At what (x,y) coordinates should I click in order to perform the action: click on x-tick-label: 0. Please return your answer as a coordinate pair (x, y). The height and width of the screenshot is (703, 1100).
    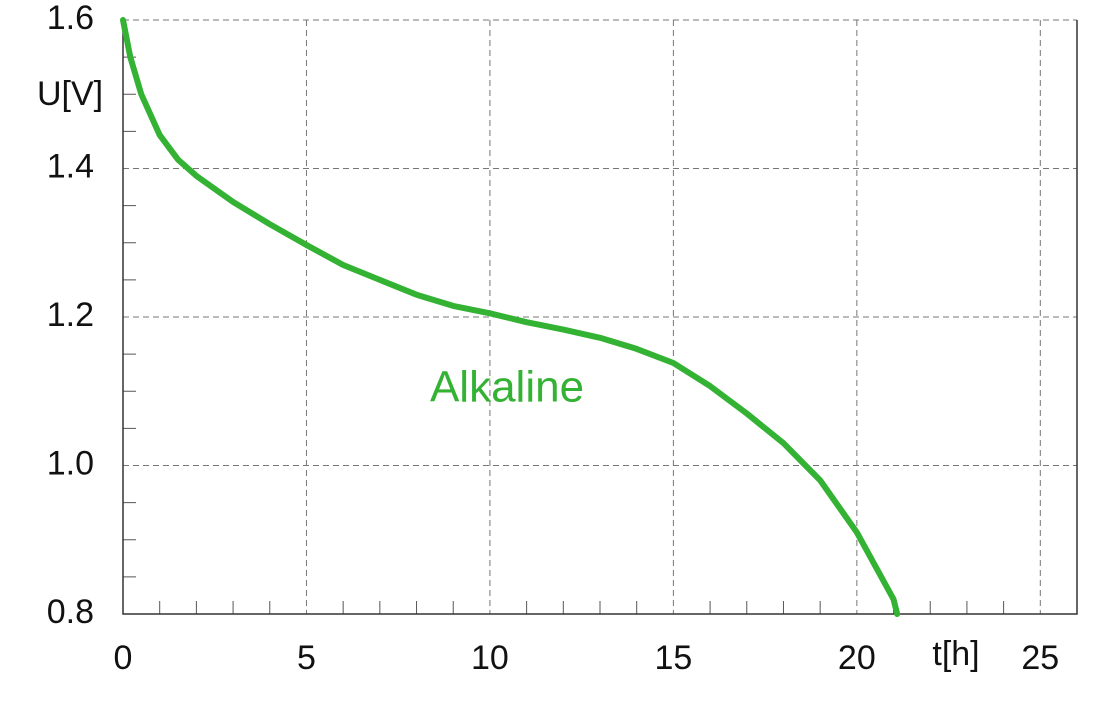
    Looking at the image, I should click on (123, 658).